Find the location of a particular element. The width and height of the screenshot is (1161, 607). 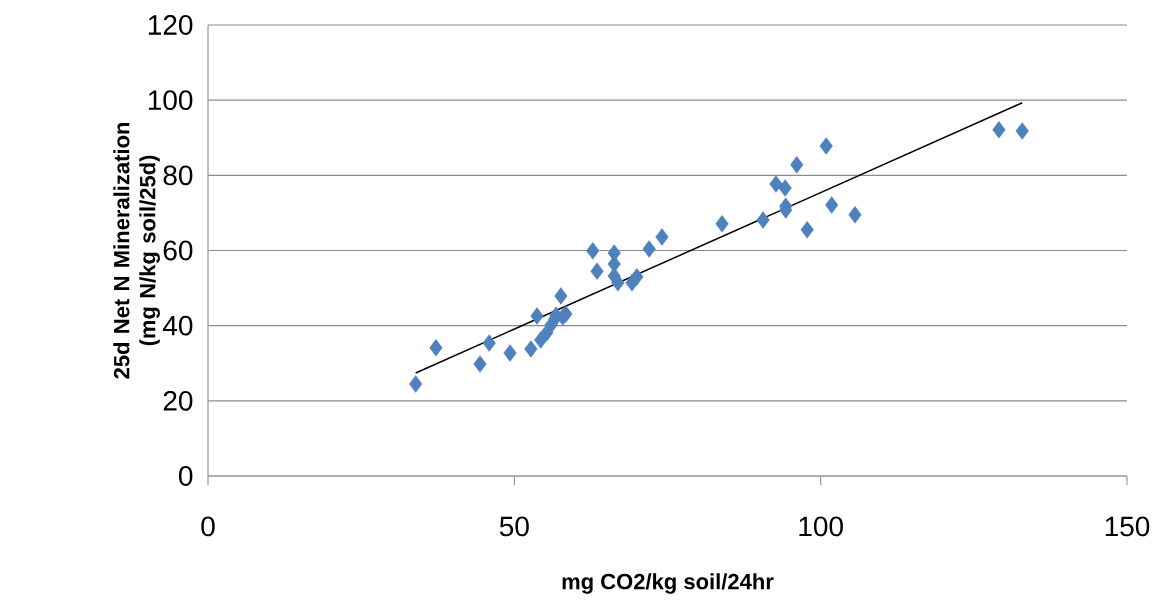

y-tick-label: 100 is located at coordinates (170, 100).